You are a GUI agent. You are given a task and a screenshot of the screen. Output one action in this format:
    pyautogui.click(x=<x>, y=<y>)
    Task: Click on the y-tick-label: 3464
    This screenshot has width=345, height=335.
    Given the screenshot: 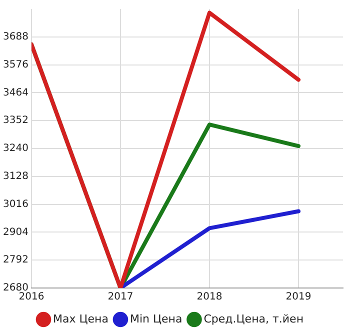 What is the action you would take?
    pyautogui.click(x=15, y=92)
    